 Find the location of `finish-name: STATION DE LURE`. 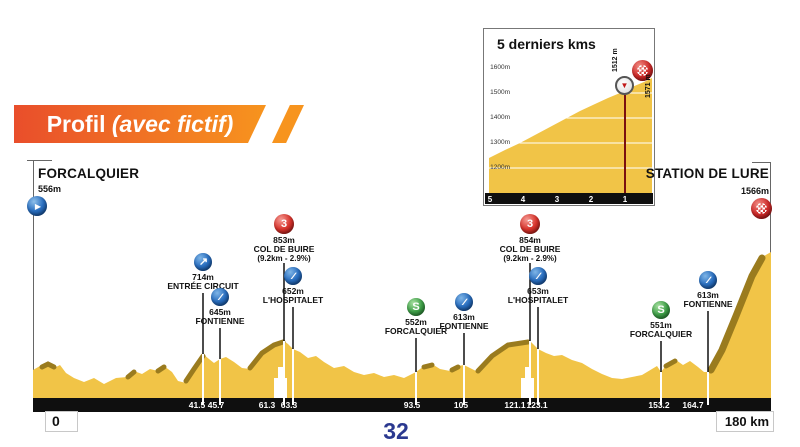

finish-name: STATION DE LURE is located at coordinates (707, 173).